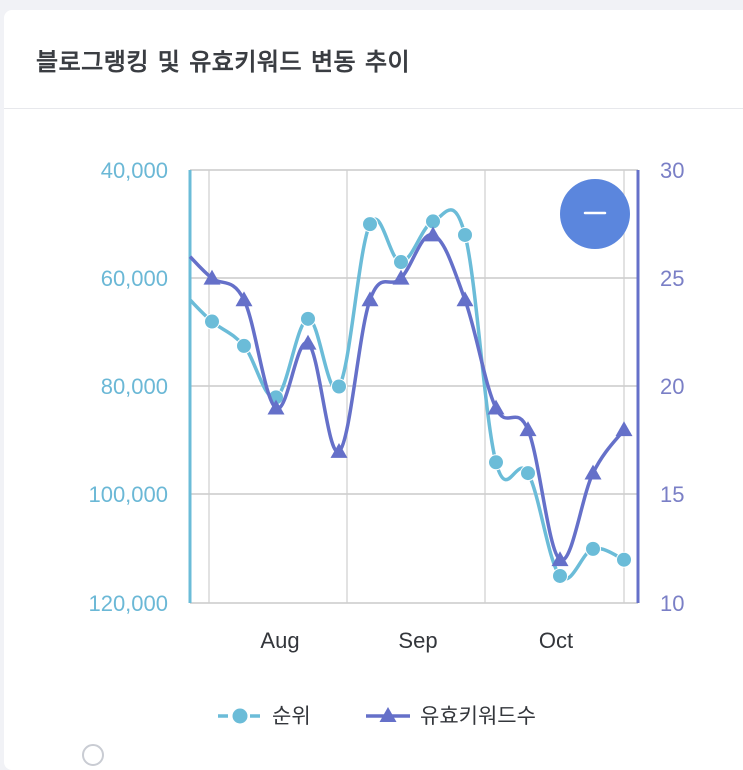 This screenshot has height=770, width=743. What do you see at coordinates (279, 640) in the screenshot?
I see `x-tick-label: Aug` at bounding box center [279, 640].